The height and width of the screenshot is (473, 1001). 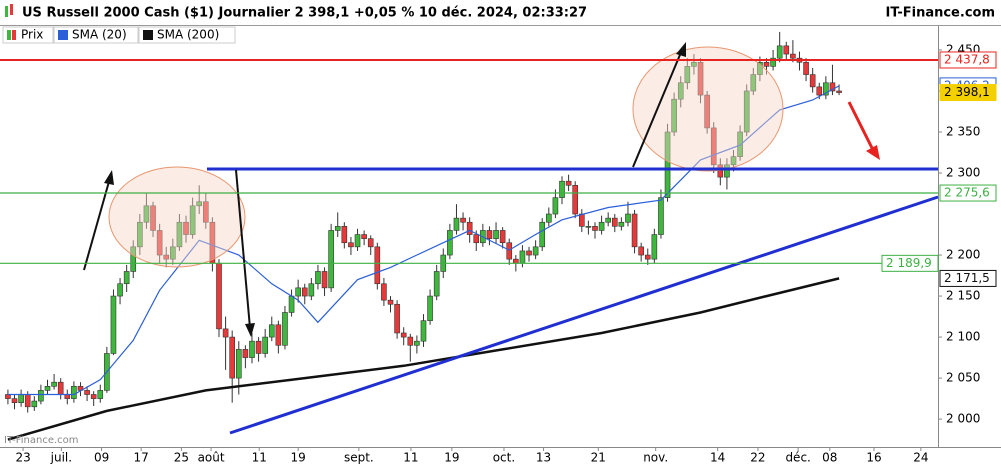 What do you see at coordinates (963, 337) in the screenshot?
I see `y-tick-label: 2 100` at bounding box center [963, 337].